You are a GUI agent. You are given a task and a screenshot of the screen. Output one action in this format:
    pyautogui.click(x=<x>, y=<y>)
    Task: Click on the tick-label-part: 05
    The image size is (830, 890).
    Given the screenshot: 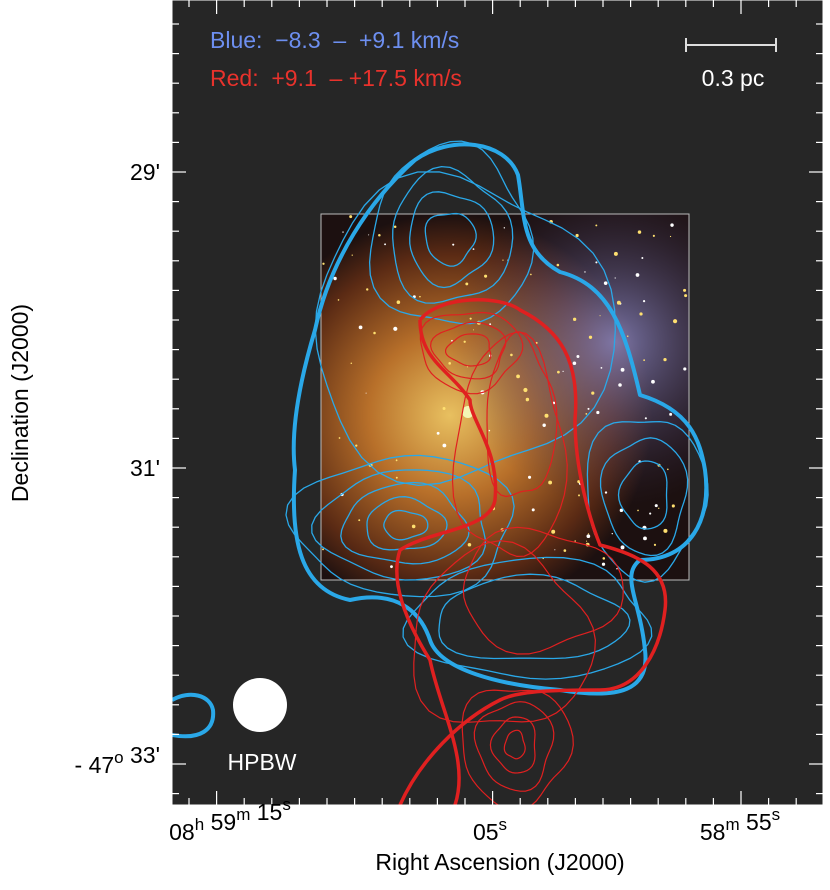 What is the action you would take?
    pyautogui.click(x=486, y=832)
    